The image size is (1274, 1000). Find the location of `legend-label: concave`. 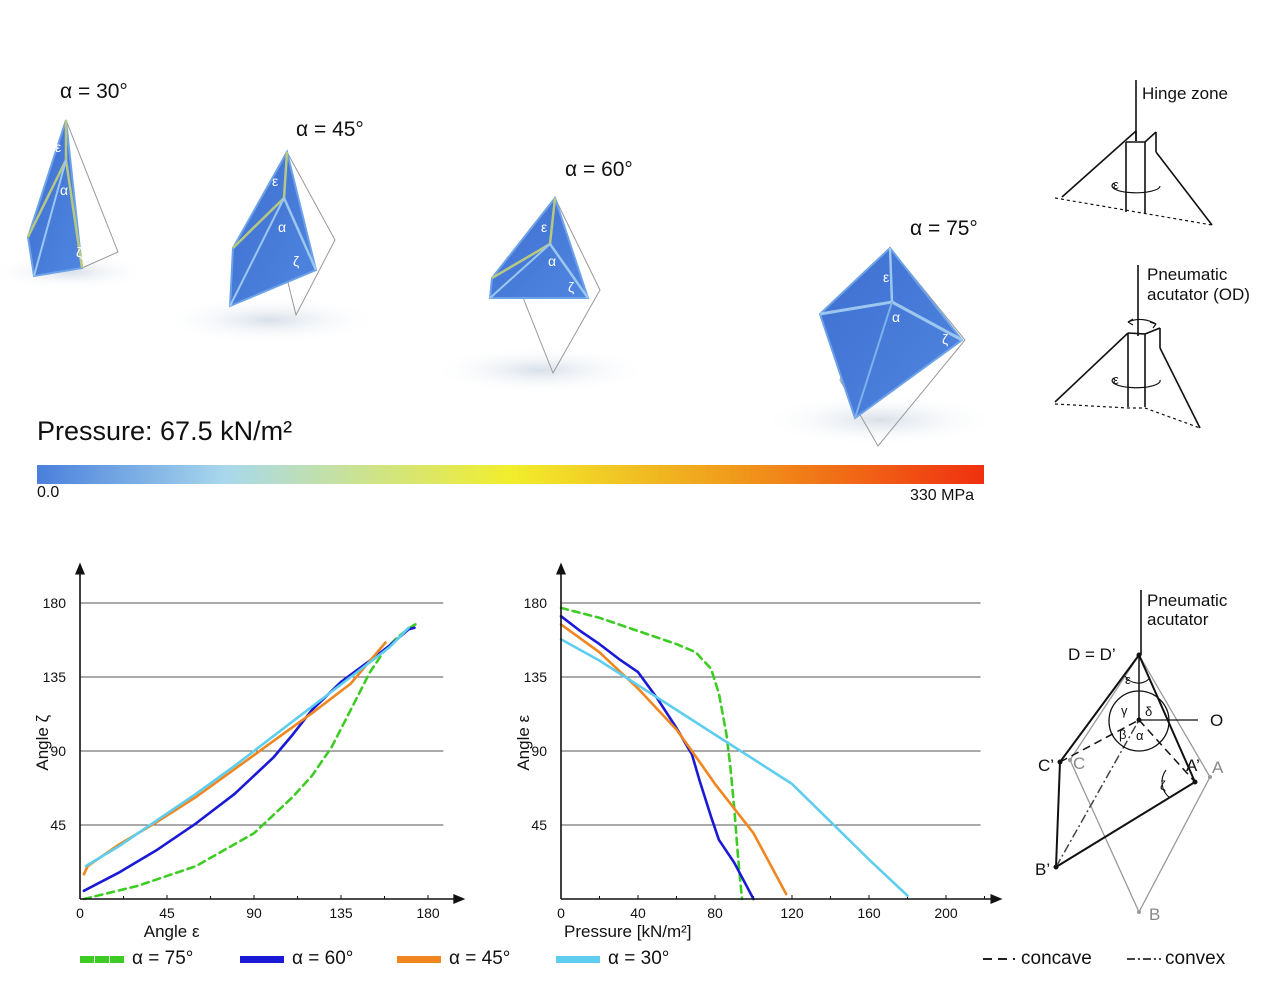

legend-label: concave is located at coordinates (1056, 958).